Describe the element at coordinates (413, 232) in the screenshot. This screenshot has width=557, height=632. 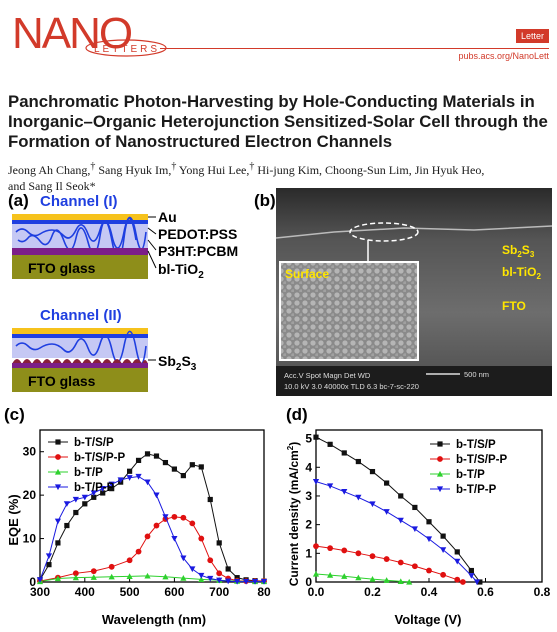
I see `sem-surface-edge` at that location.